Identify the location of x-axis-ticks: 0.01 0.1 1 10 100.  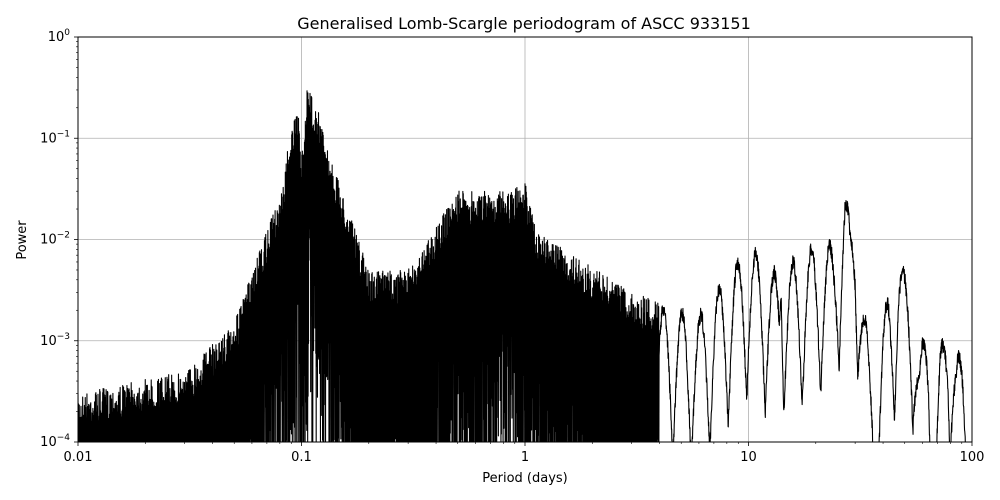
(524, 453).